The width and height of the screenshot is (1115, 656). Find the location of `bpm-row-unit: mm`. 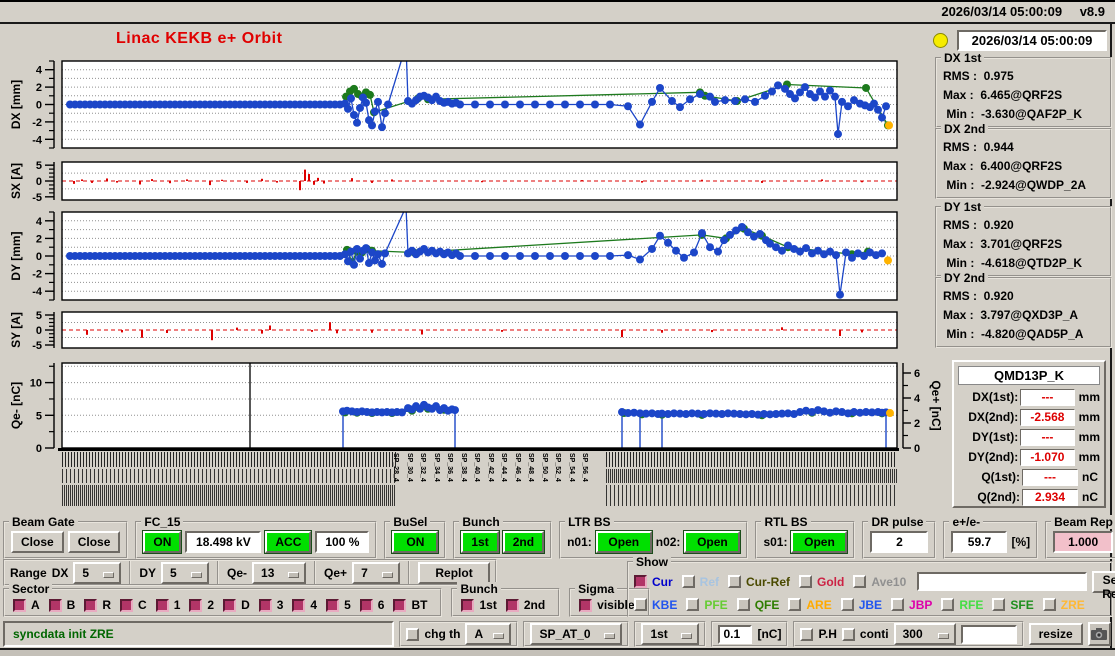

bpm-row-unit: mm is located at coordinates (1089, 397).